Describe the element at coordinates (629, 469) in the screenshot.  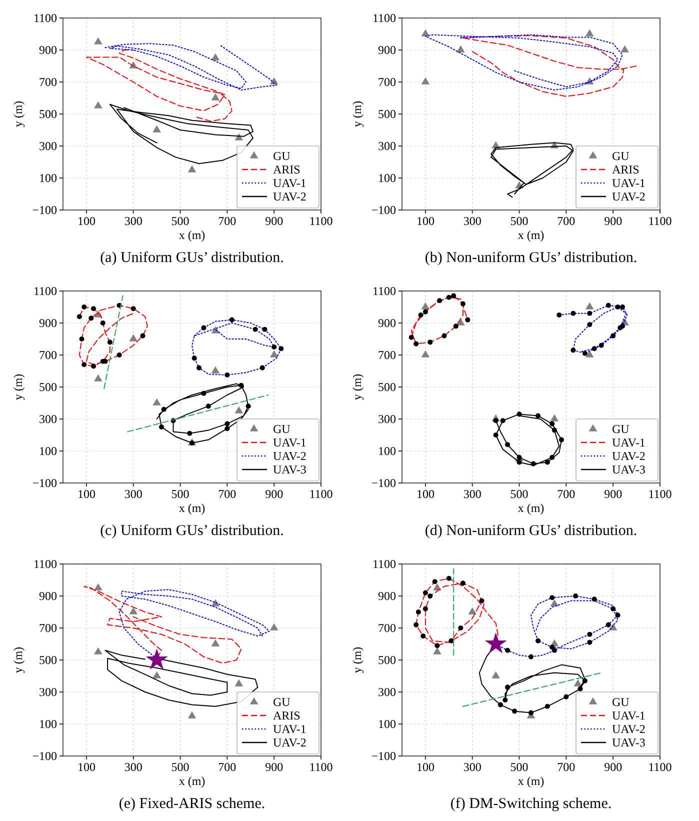
I see `legend-label: UAV-3` at that location.